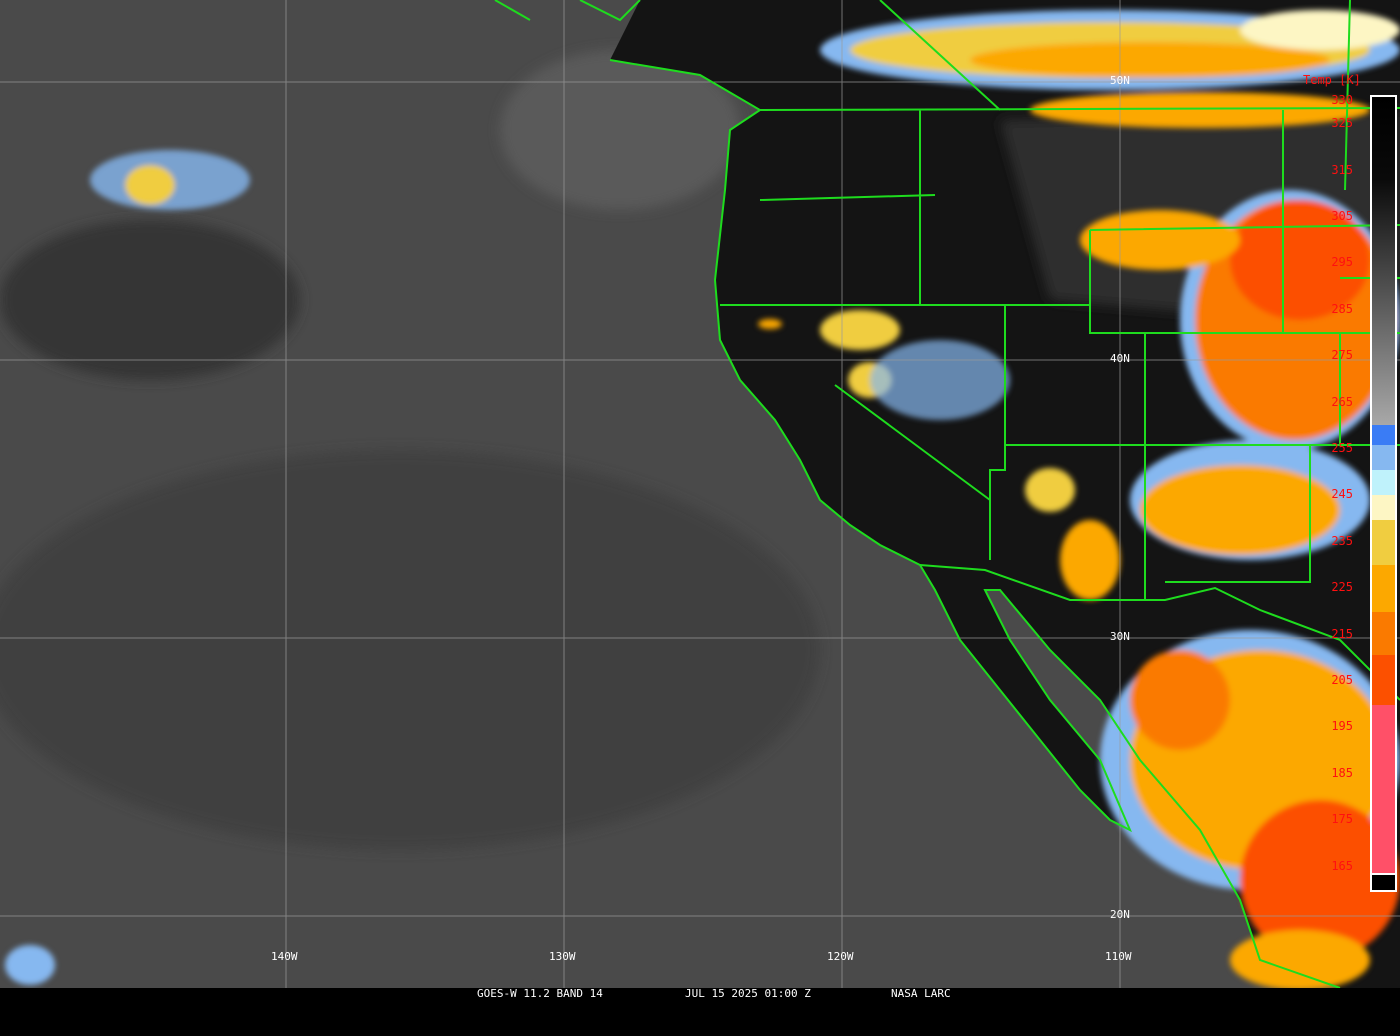  Describe the element at coordinates (1342, 169) in the screenshot. I see `colorbar-tick: 315` at that location.